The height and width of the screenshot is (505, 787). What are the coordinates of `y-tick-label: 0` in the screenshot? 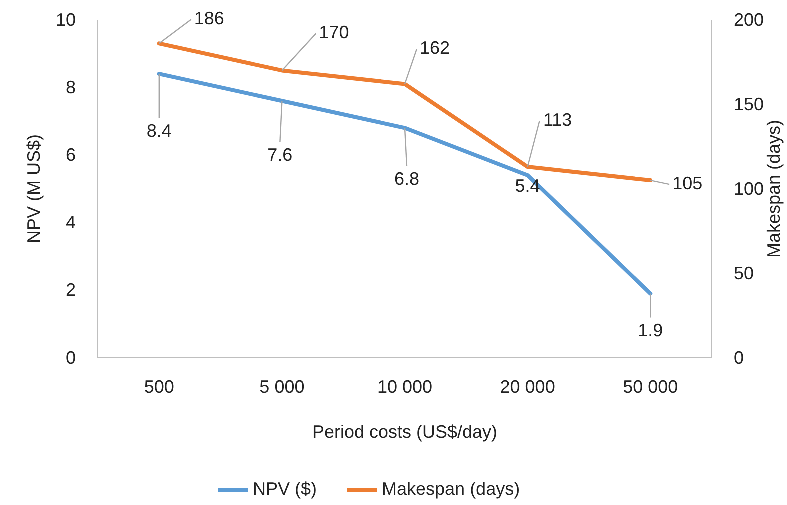 It's located at (71, 358).